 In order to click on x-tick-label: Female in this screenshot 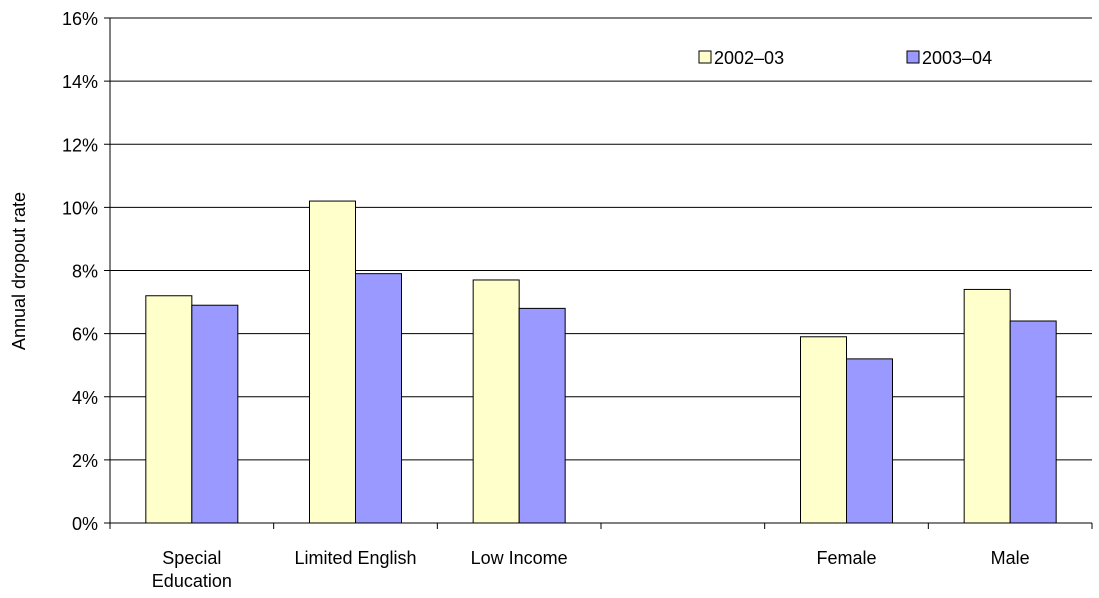, I will do `click(846, 558)`.